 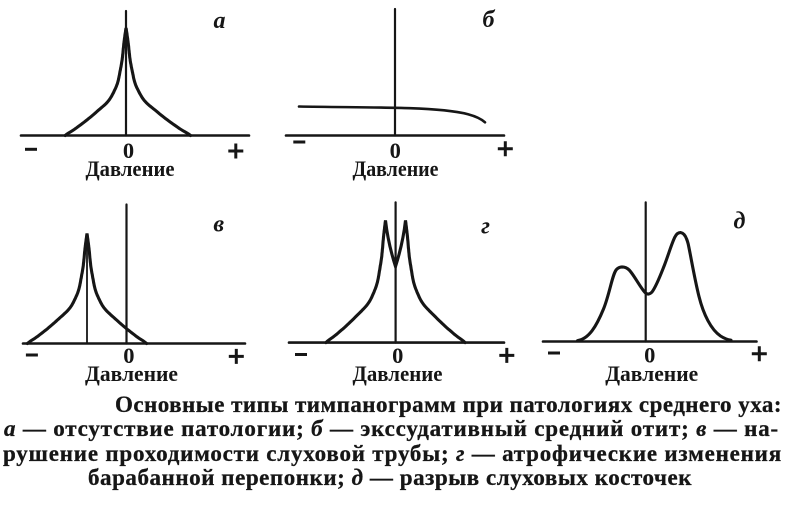 What do you see at coordinates (220, 21) in the screenshot?
I see `svg-text: а` at bounding box center [220, 21].